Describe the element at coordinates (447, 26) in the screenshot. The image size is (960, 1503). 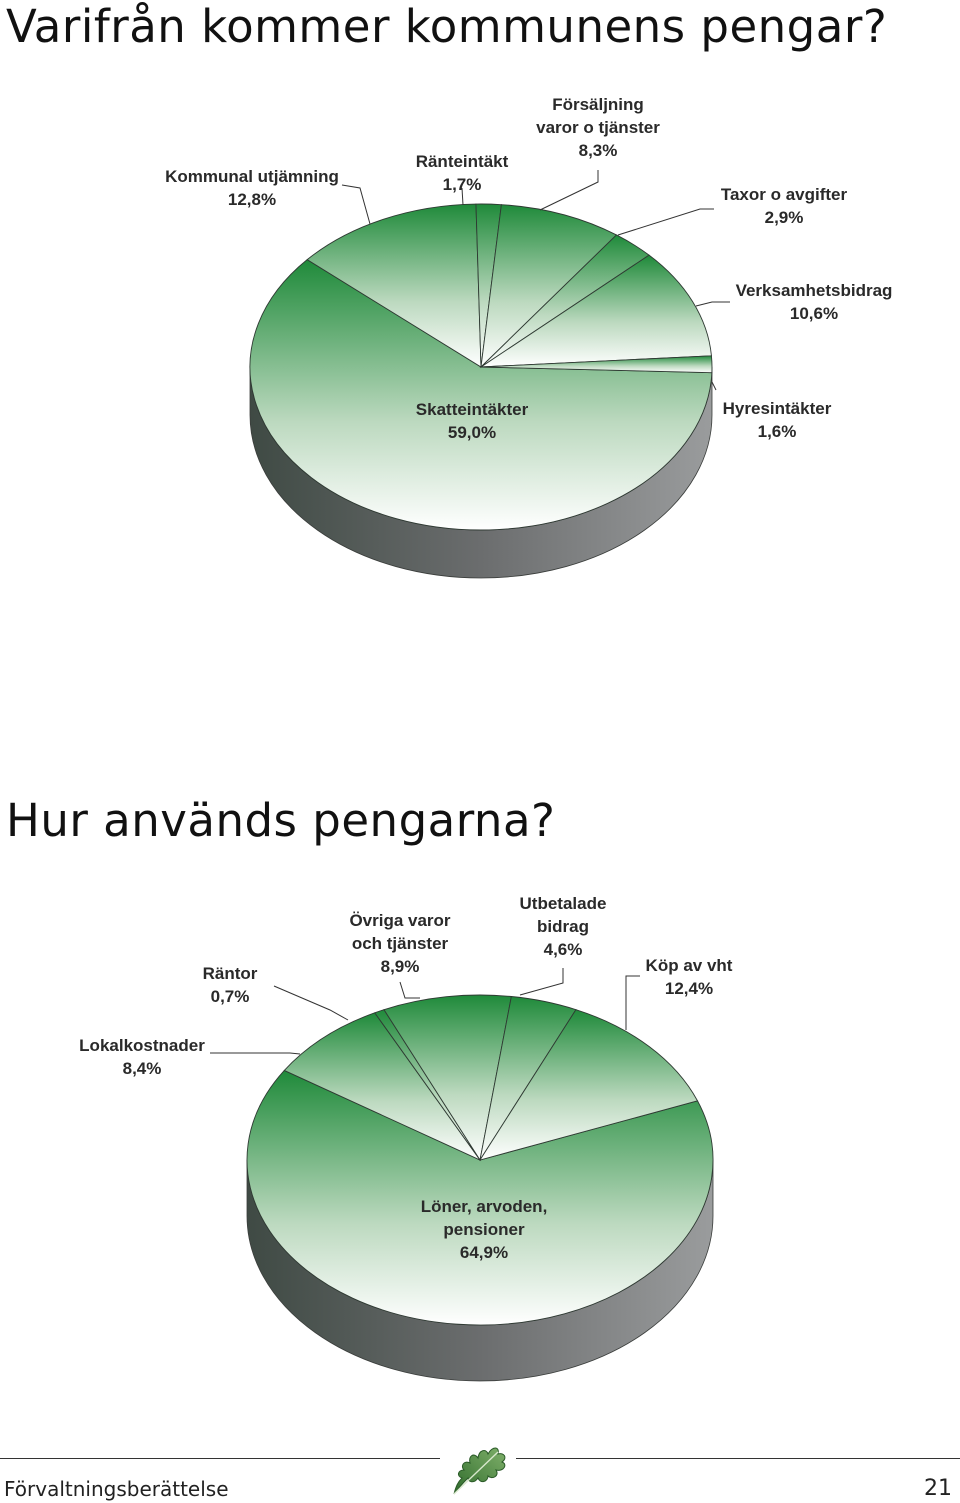
I see `page-heading-income: Varifrån kommer kommunens pengar?` at that location.